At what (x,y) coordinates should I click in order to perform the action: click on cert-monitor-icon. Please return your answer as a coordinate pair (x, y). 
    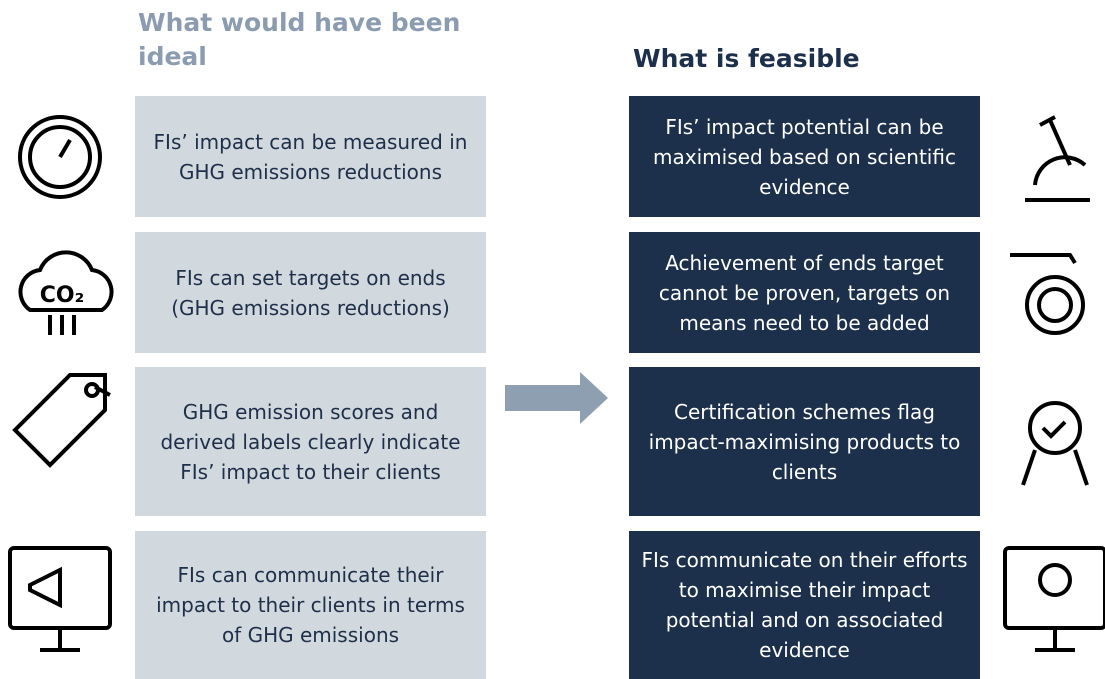
    Looking at the image, I should click on (1054, 599).